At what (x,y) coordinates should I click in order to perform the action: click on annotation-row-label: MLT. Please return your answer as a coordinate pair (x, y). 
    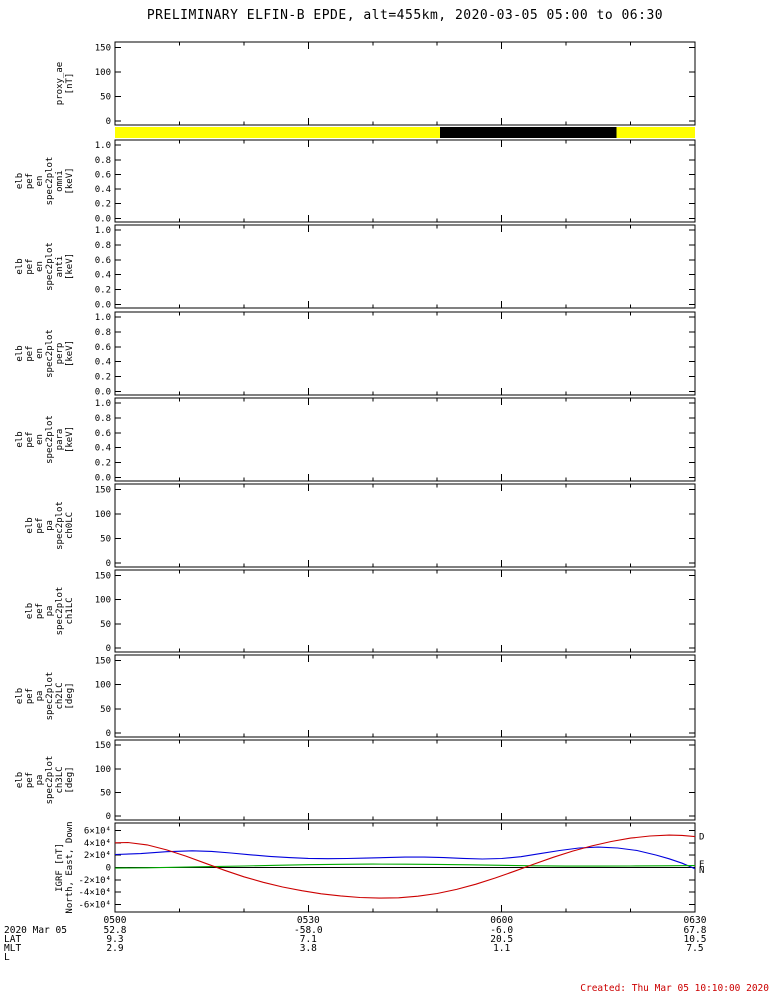
    Looking at the image, I should click on (12, 948).